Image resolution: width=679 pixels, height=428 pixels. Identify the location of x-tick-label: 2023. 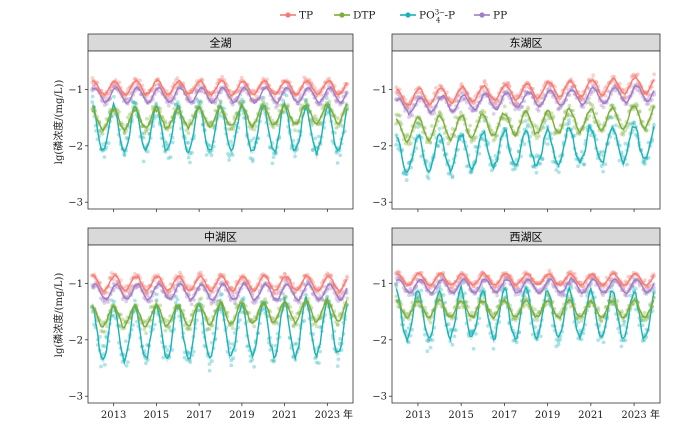
(633, 415).